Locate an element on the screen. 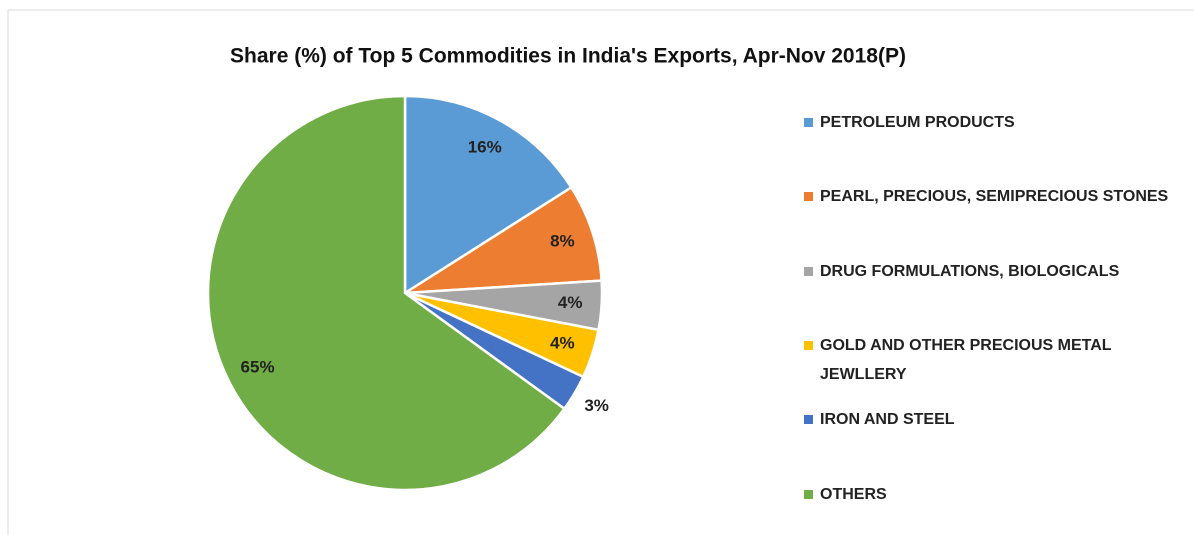  legend-item: PEARL, PRECIOUS, SEMIPRECIOUS STONES is located at coordinates (989, 196).